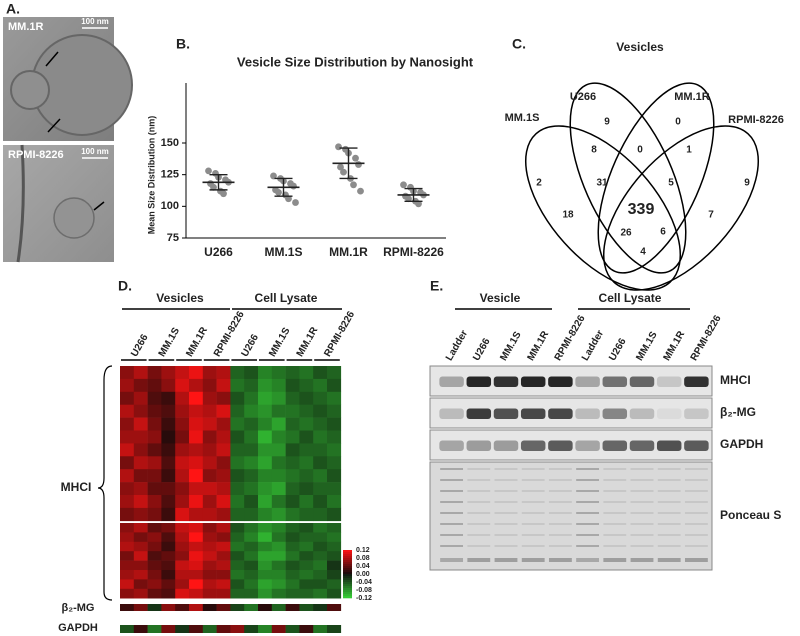  What do you see at coordinates (756, 120) in the screenshot?
I see `venn-set-label: RPMI-8226` at bounding box center [756, 120].